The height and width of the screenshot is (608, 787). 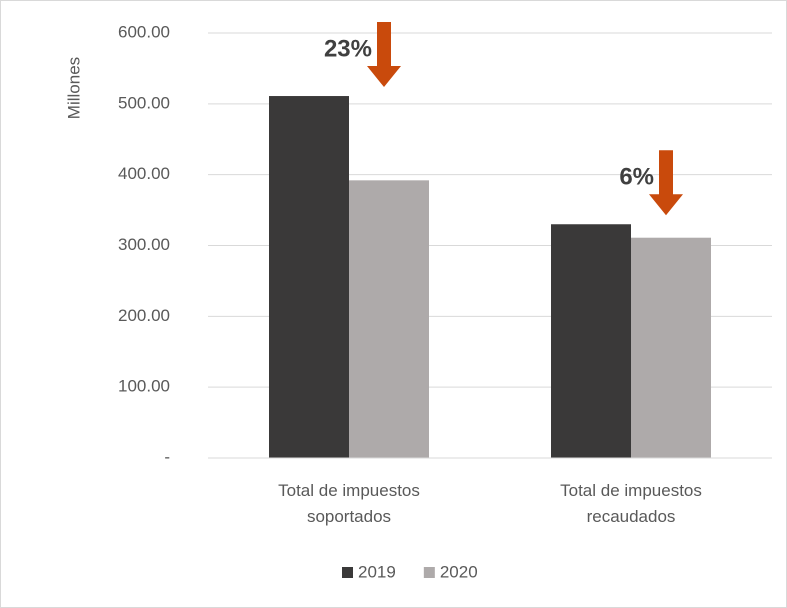 I want to click on y-tick-label: 200.00, so click(x=144, y=315).